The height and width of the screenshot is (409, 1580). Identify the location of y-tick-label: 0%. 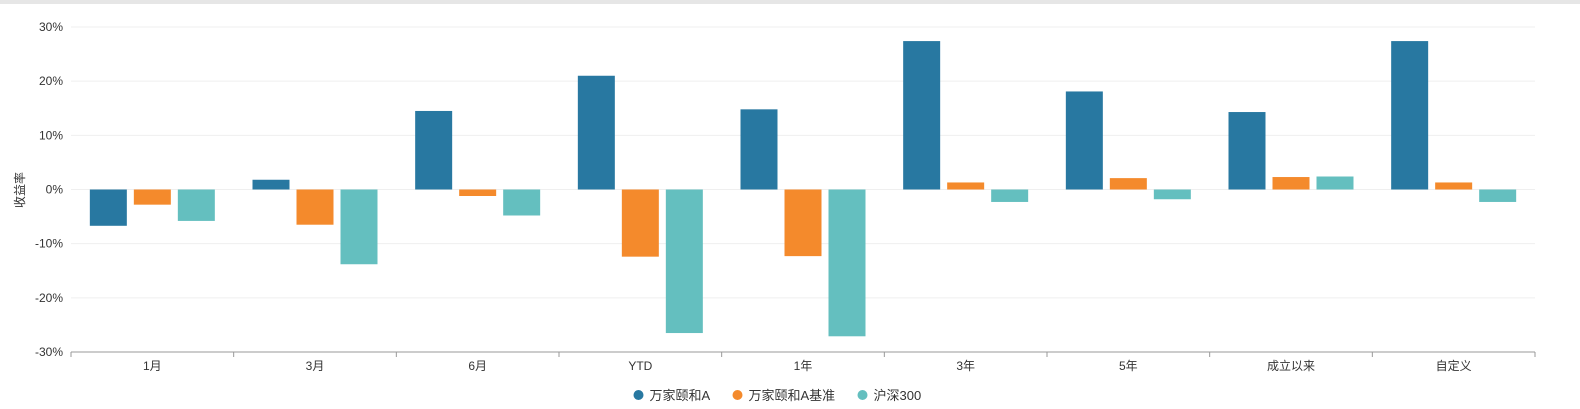
(55, 190).